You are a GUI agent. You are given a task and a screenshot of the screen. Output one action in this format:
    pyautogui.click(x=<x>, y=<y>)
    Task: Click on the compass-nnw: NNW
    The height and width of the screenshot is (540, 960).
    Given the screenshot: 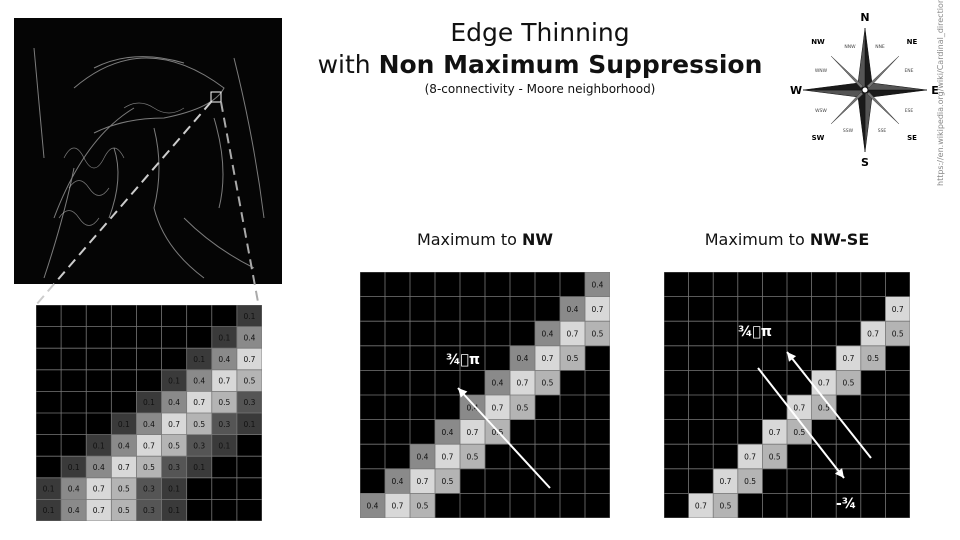 What is the action you would take?
    pyautogui.click(x=850, y=47)
    